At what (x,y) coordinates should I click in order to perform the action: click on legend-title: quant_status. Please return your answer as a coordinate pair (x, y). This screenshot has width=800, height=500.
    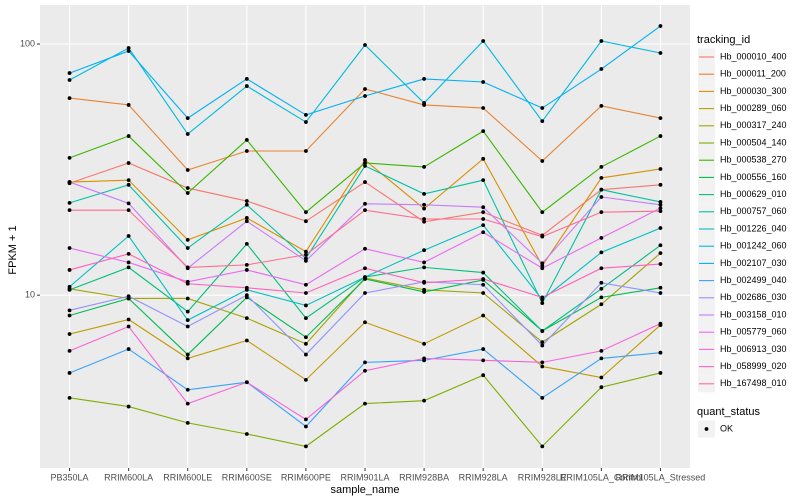
    Looking at the image, I should click on (728, 412).